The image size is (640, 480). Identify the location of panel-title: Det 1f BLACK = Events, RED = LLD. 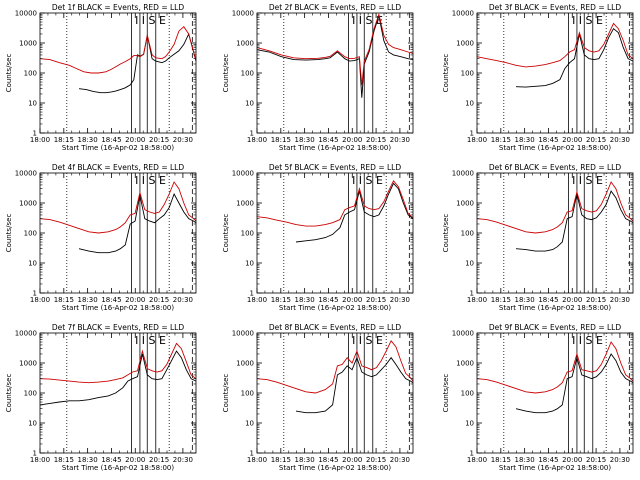
(118, 7).